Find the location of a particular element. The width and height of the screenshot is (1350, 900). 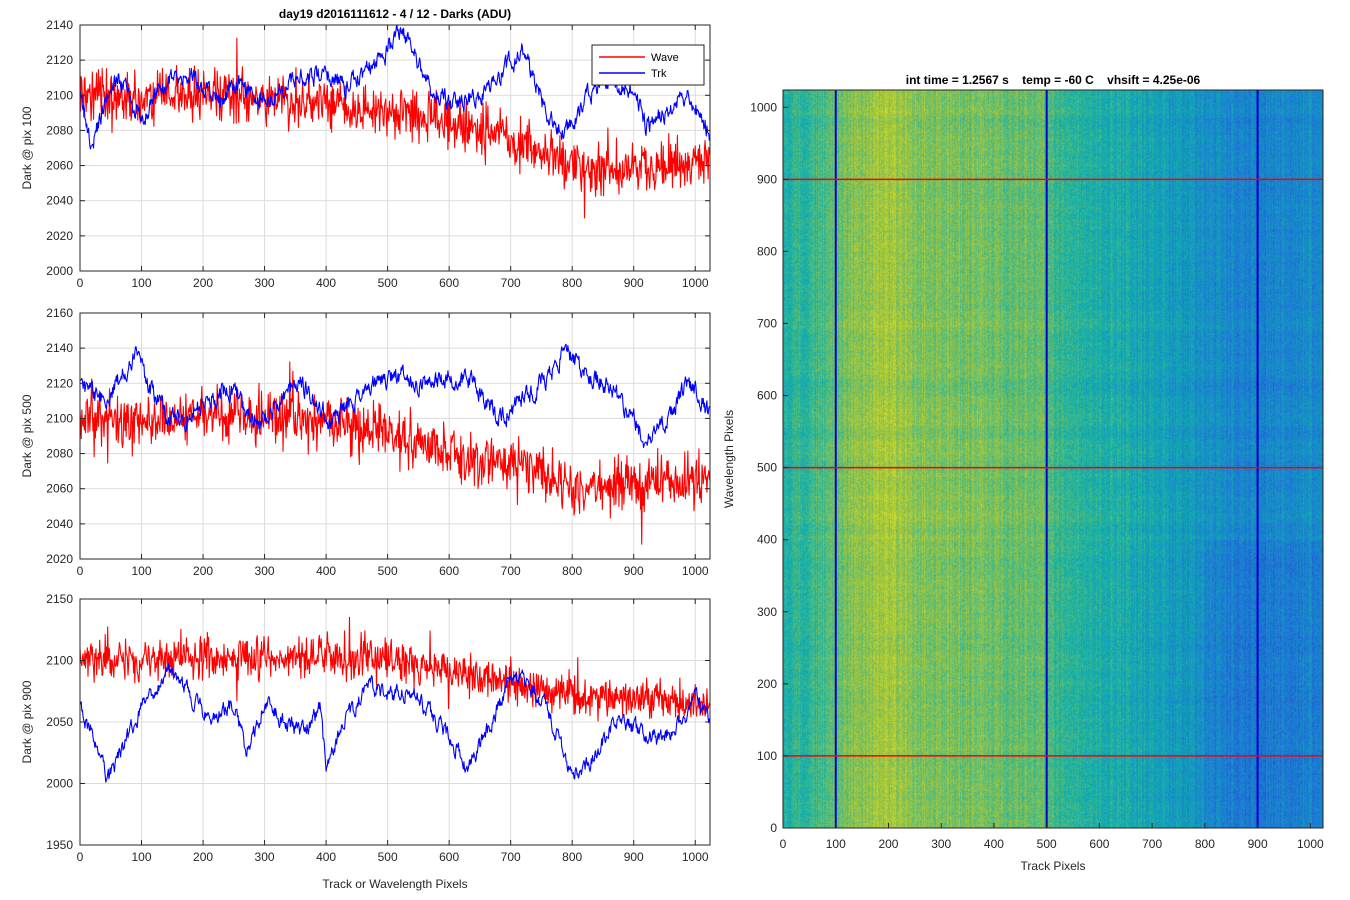

y-tick-label: 2140 is located at coordinates (59, 25).